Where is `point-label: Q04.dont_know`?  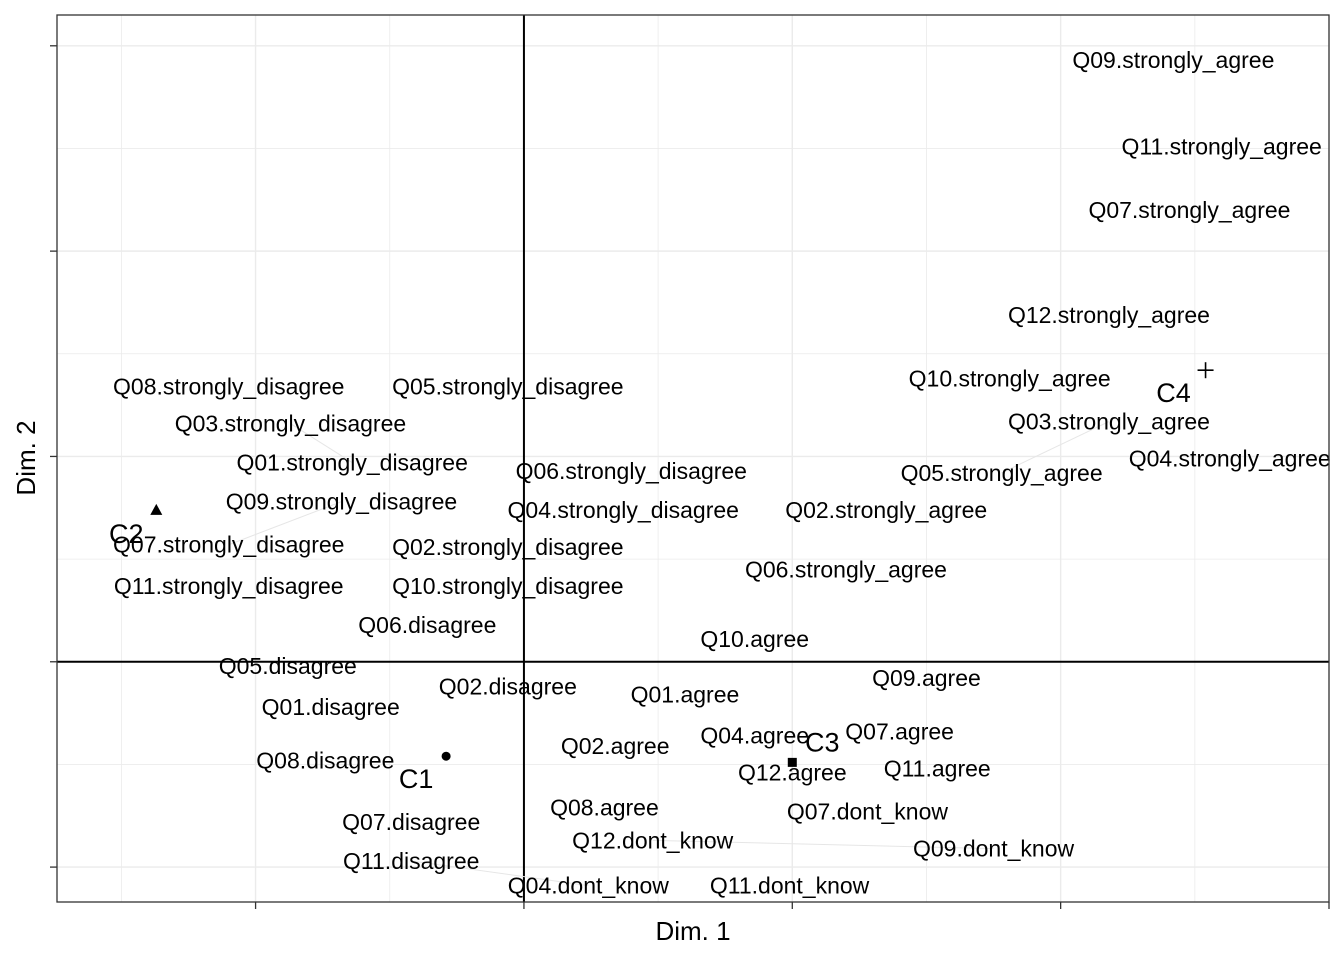
point-label: Q04.dont_know is located at coordinates (589, 886).